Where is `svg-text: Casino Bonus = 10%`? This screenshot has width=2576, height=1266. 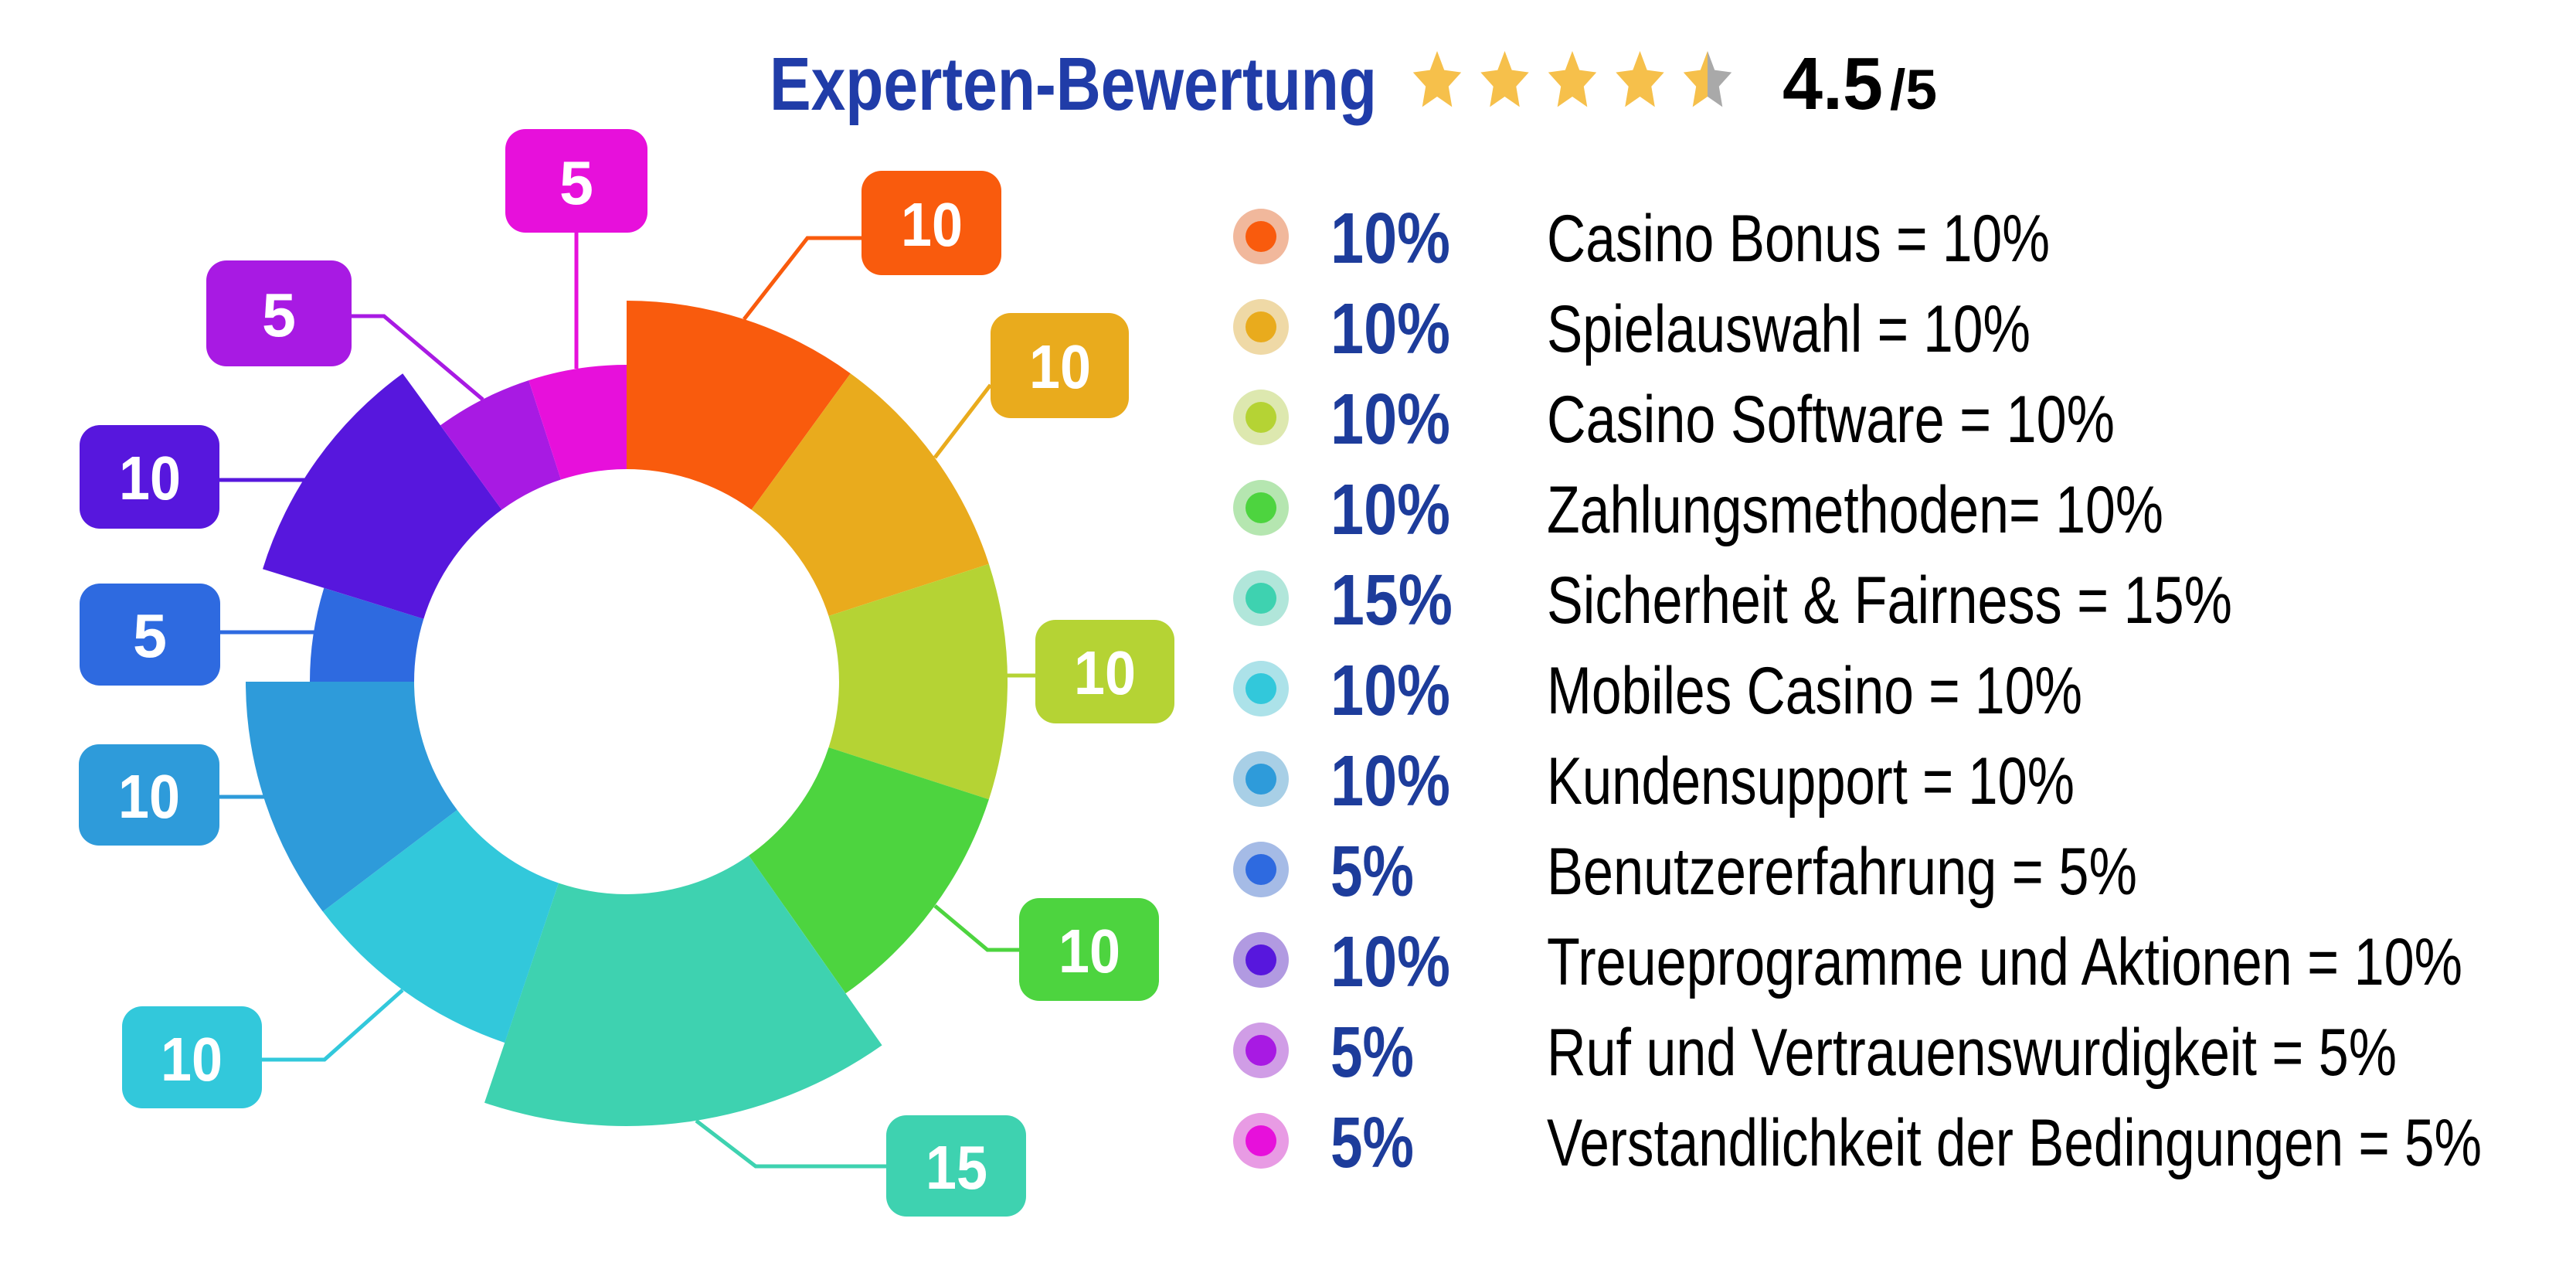
svg-text: Casino Bonus = 10% is located at coordinates (1798, 239).